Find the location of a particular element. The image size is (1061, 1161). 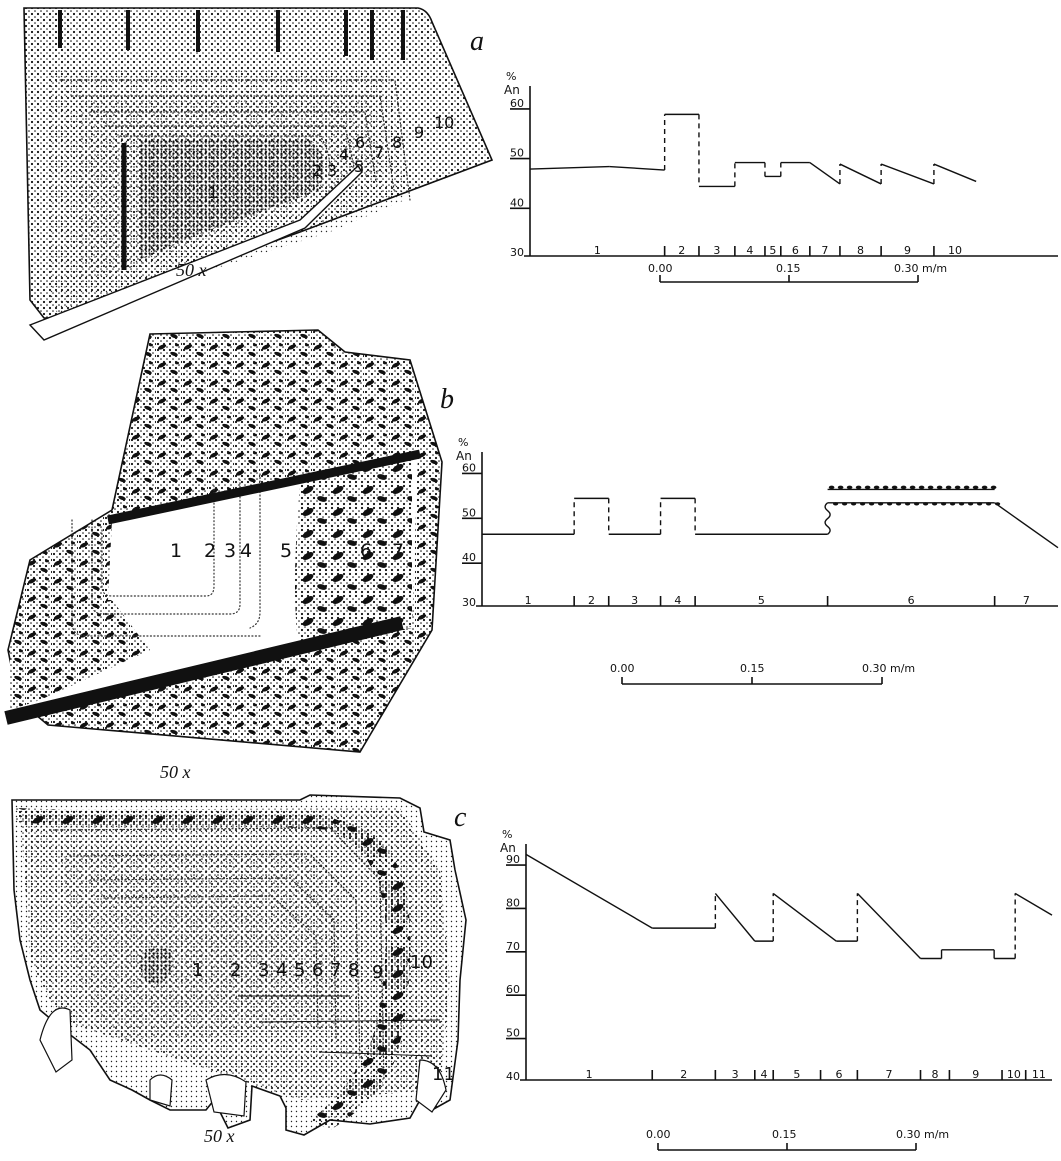

crystal-a-zone-label: 1 is located at coordinates (213, 192).